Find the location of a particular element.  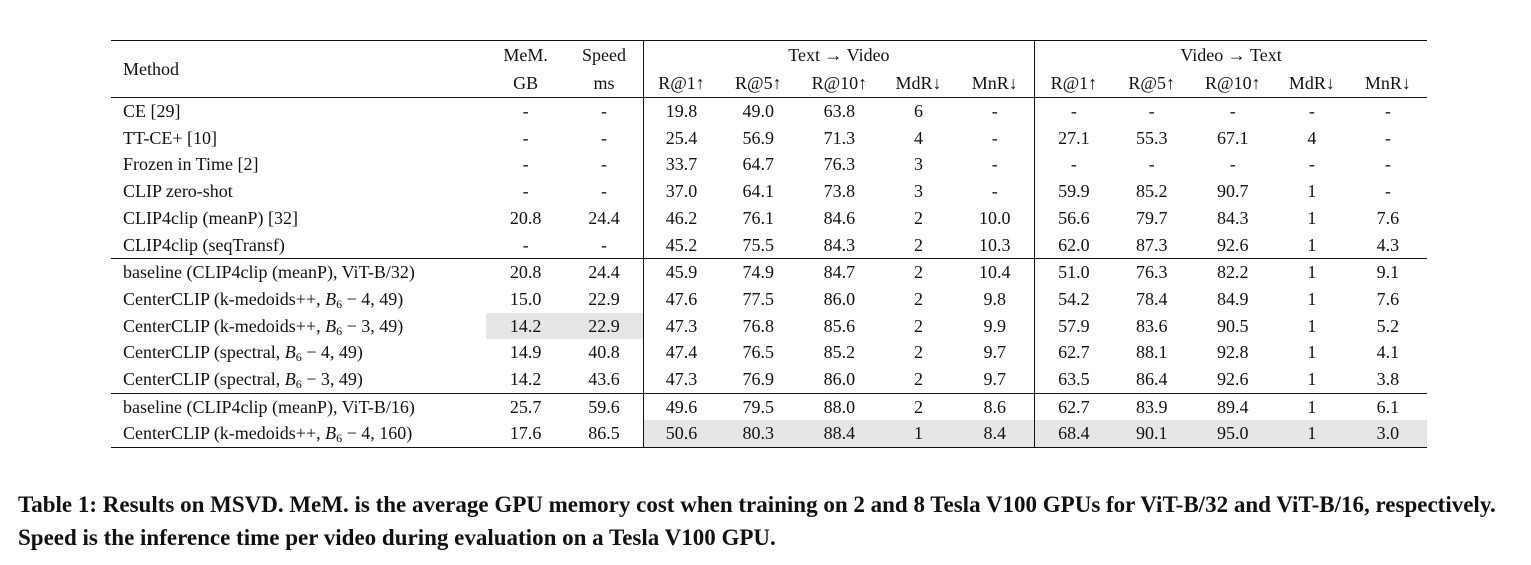

table-cell: 19.8 is located at coordinates (681, 110).